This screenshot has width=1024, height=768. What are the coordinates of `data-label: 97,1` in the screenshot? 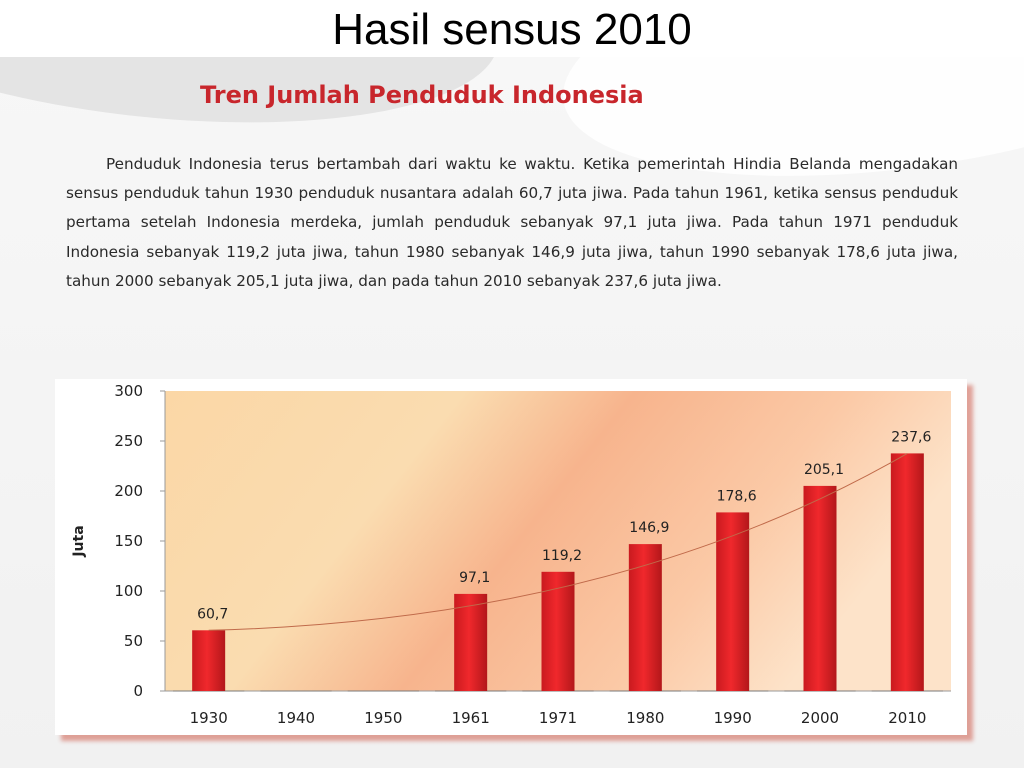 It's located at (474, 578).